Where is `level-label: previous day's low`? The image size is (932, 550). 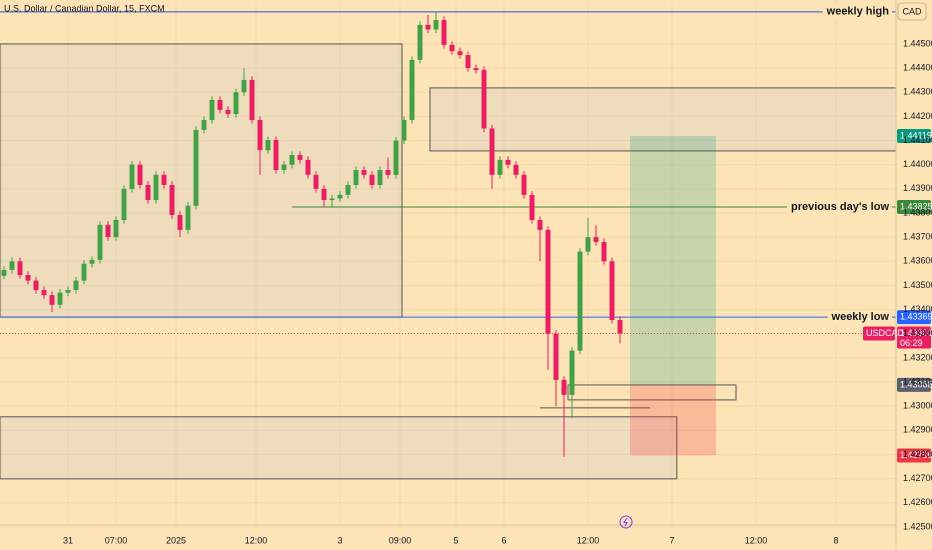 level-label: previous day's low is located at coordinates (840, 207).